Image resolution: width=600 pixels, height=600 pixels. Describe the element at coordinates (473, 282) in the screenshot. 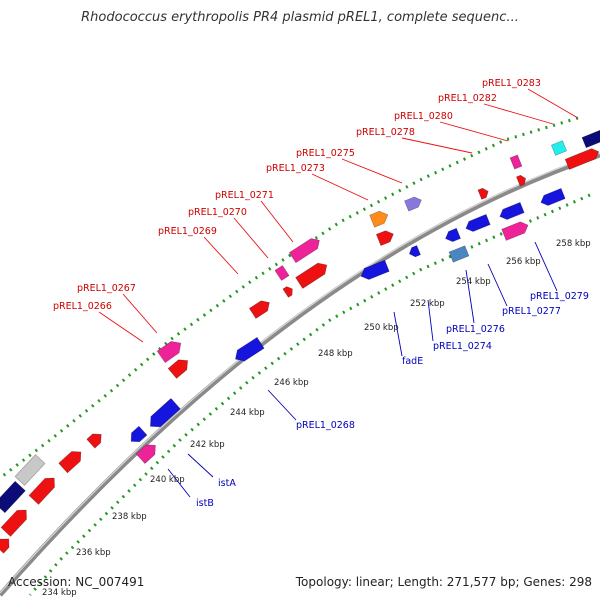

I see `tick-label: 254 kbp` at that location.